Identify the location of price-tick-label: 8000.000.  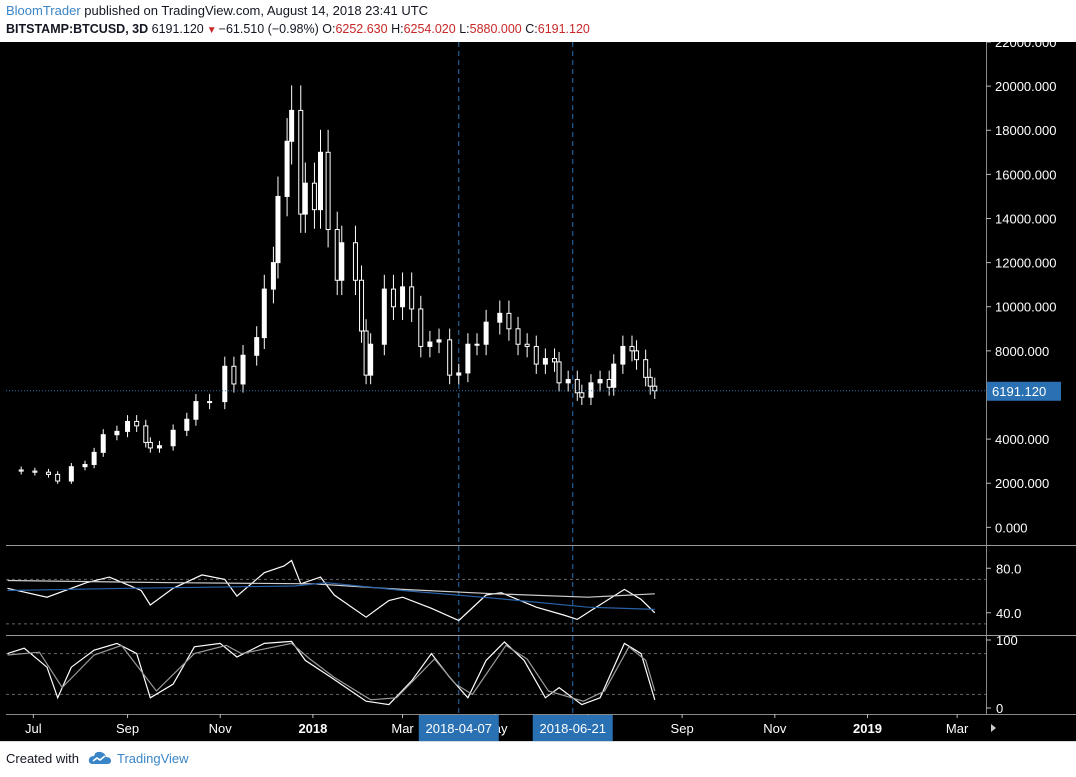
(1022, 351).